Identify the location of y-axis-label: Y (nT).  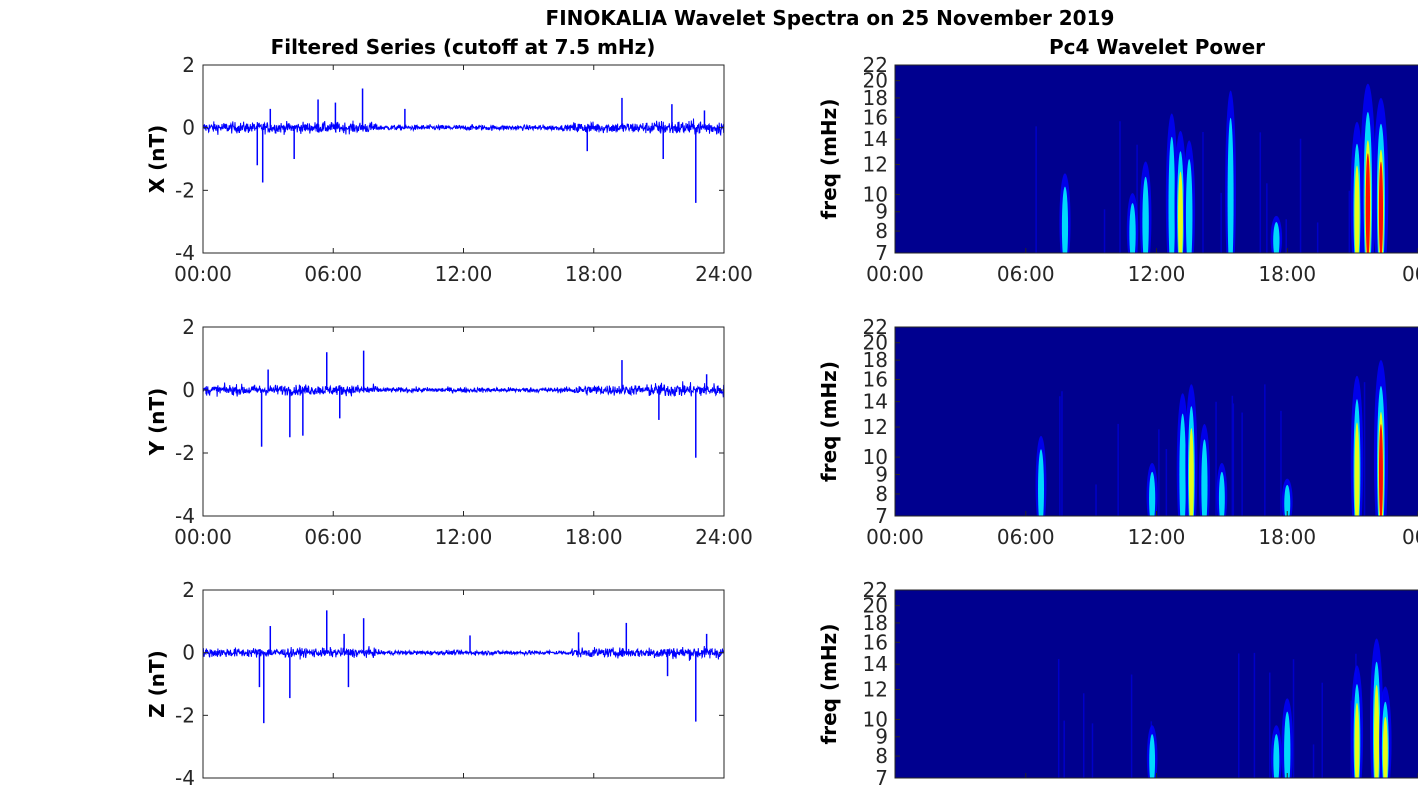
(157, 422).